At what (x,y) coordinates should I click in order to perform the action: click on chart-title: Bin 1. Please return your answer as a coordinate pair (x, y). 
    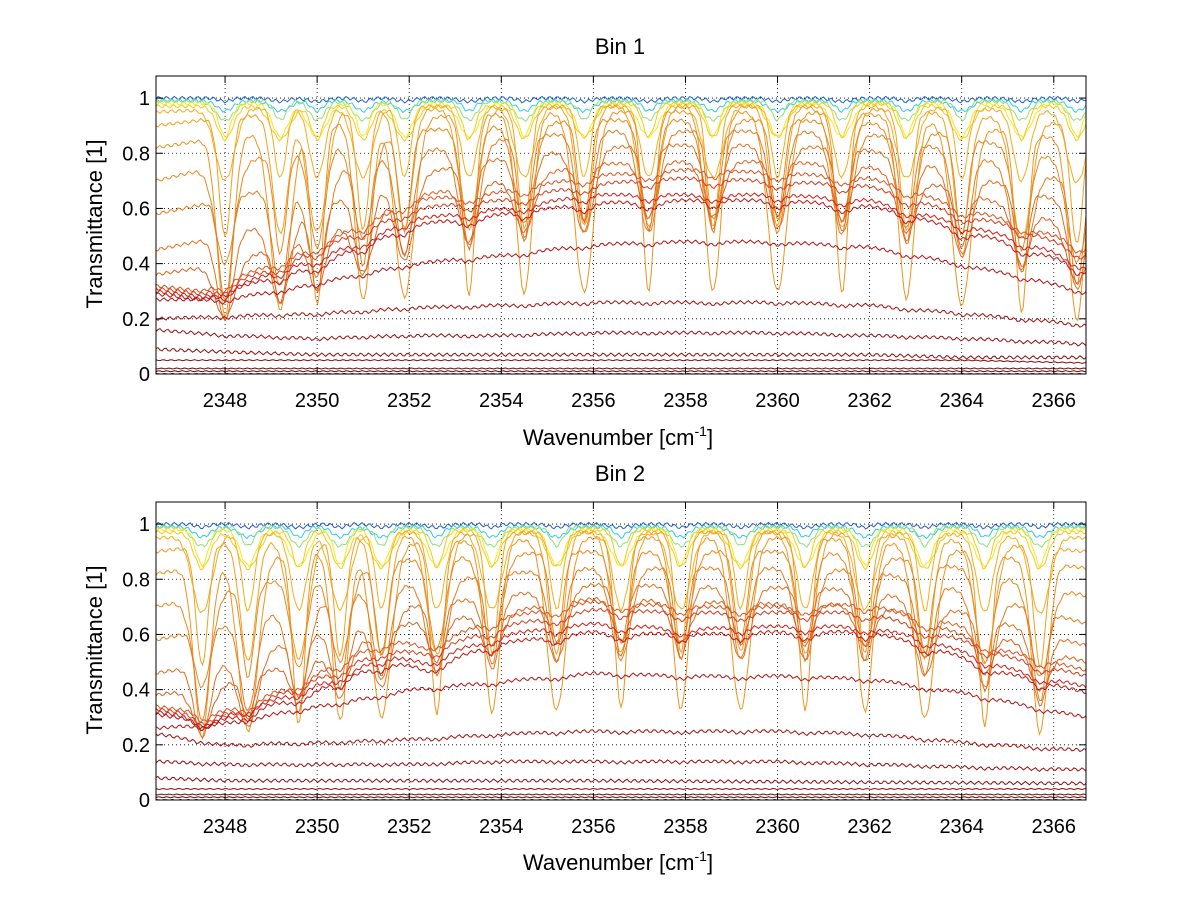
    Looking at the image, I should click on (620, 46).